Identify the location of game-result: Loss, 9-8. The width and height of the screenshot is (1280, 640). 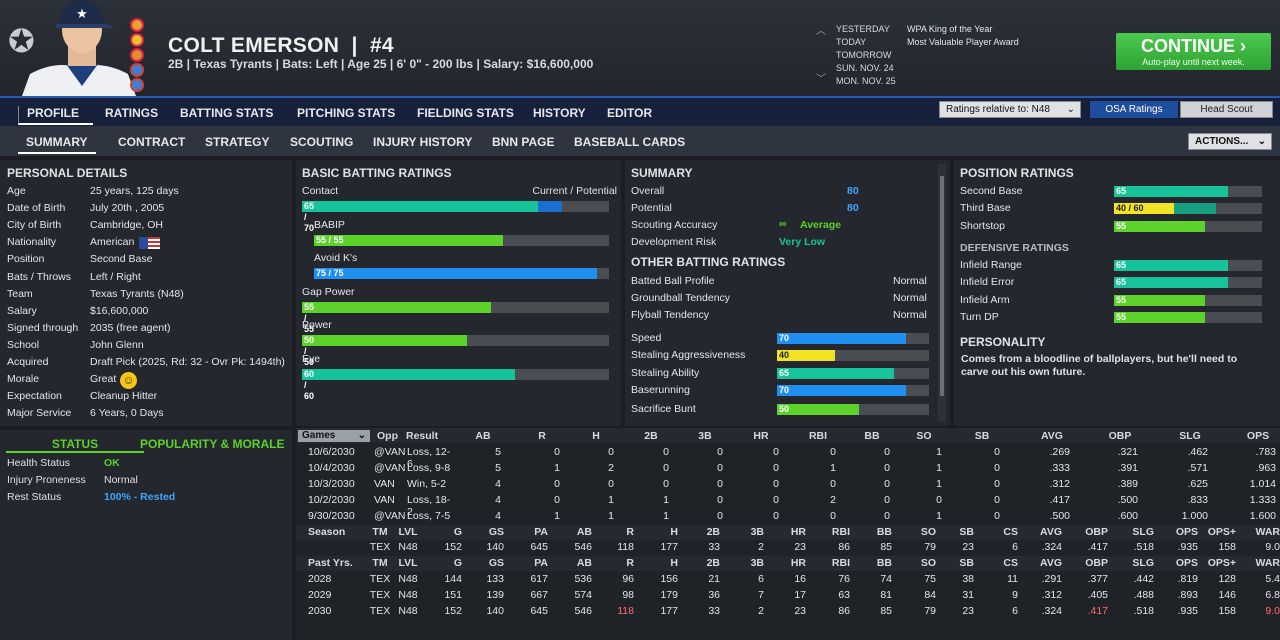
(429, 468).